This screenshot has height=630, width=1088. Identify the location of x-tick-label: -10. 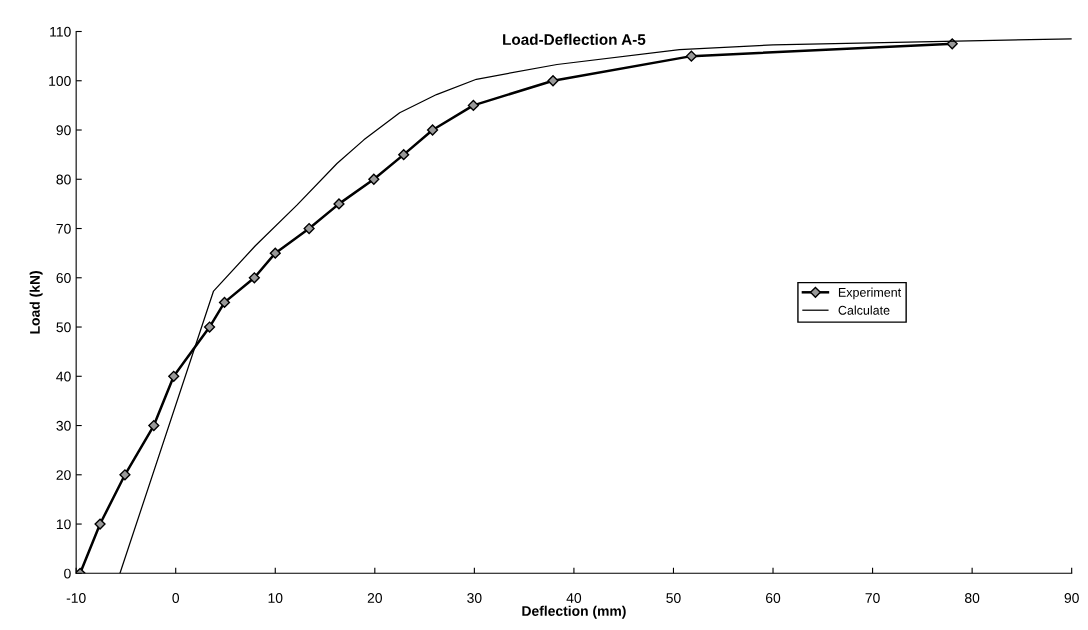
(76, 598).